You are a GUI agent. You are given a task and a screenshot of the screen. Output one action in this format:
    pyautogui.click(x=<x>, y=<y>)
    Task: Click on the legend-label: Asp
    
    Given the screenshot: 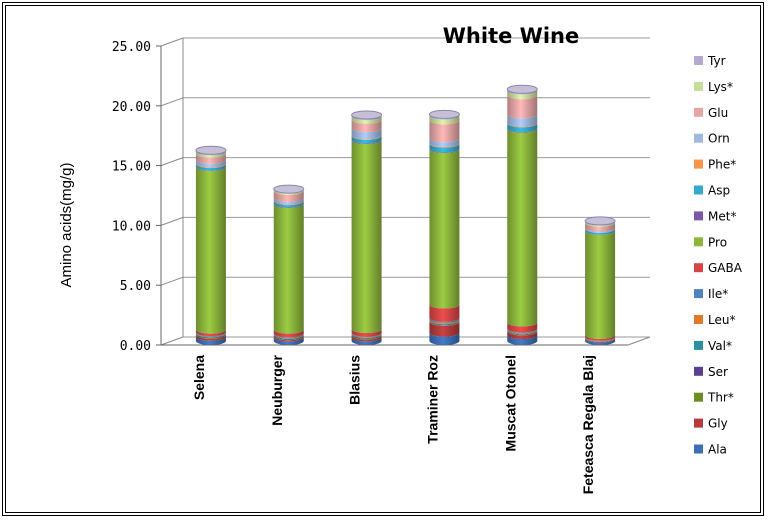 What is the action you would take?
    pyautogui.click(x=719, y=191)
    